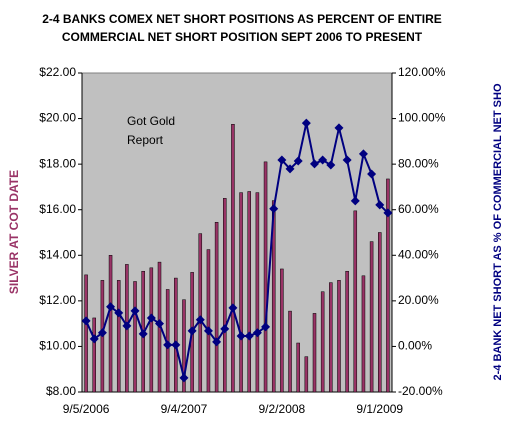 The height and width of the screenshot is (448, 512). I want to click on y-axis-label: SILVER AT COT DATE, so click(14, 232).